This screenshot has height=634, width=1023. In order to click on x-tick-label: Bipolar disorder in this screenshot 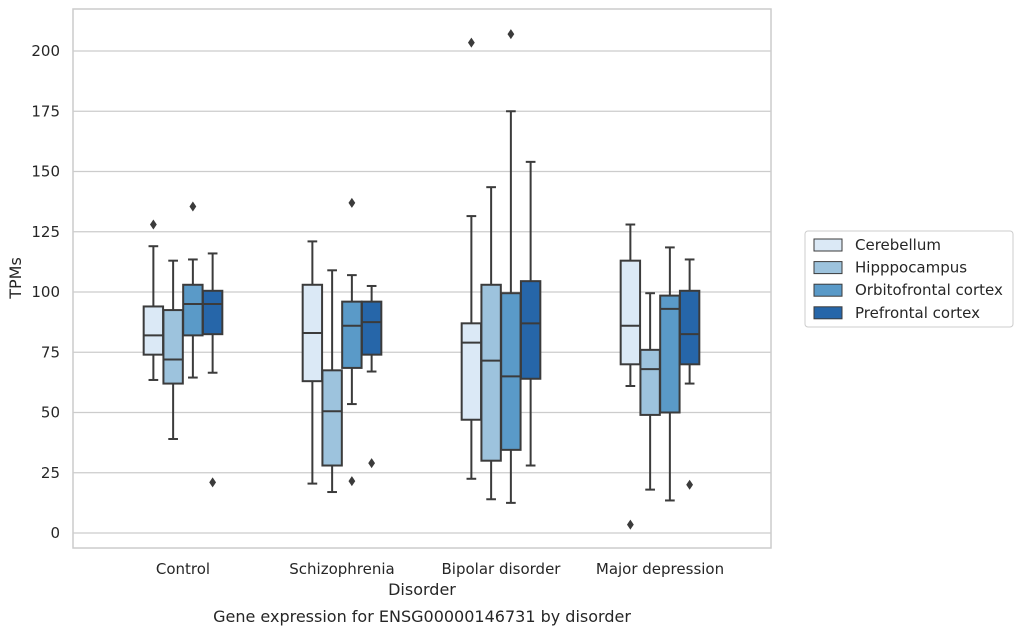, I will do `click(502, 569)`.